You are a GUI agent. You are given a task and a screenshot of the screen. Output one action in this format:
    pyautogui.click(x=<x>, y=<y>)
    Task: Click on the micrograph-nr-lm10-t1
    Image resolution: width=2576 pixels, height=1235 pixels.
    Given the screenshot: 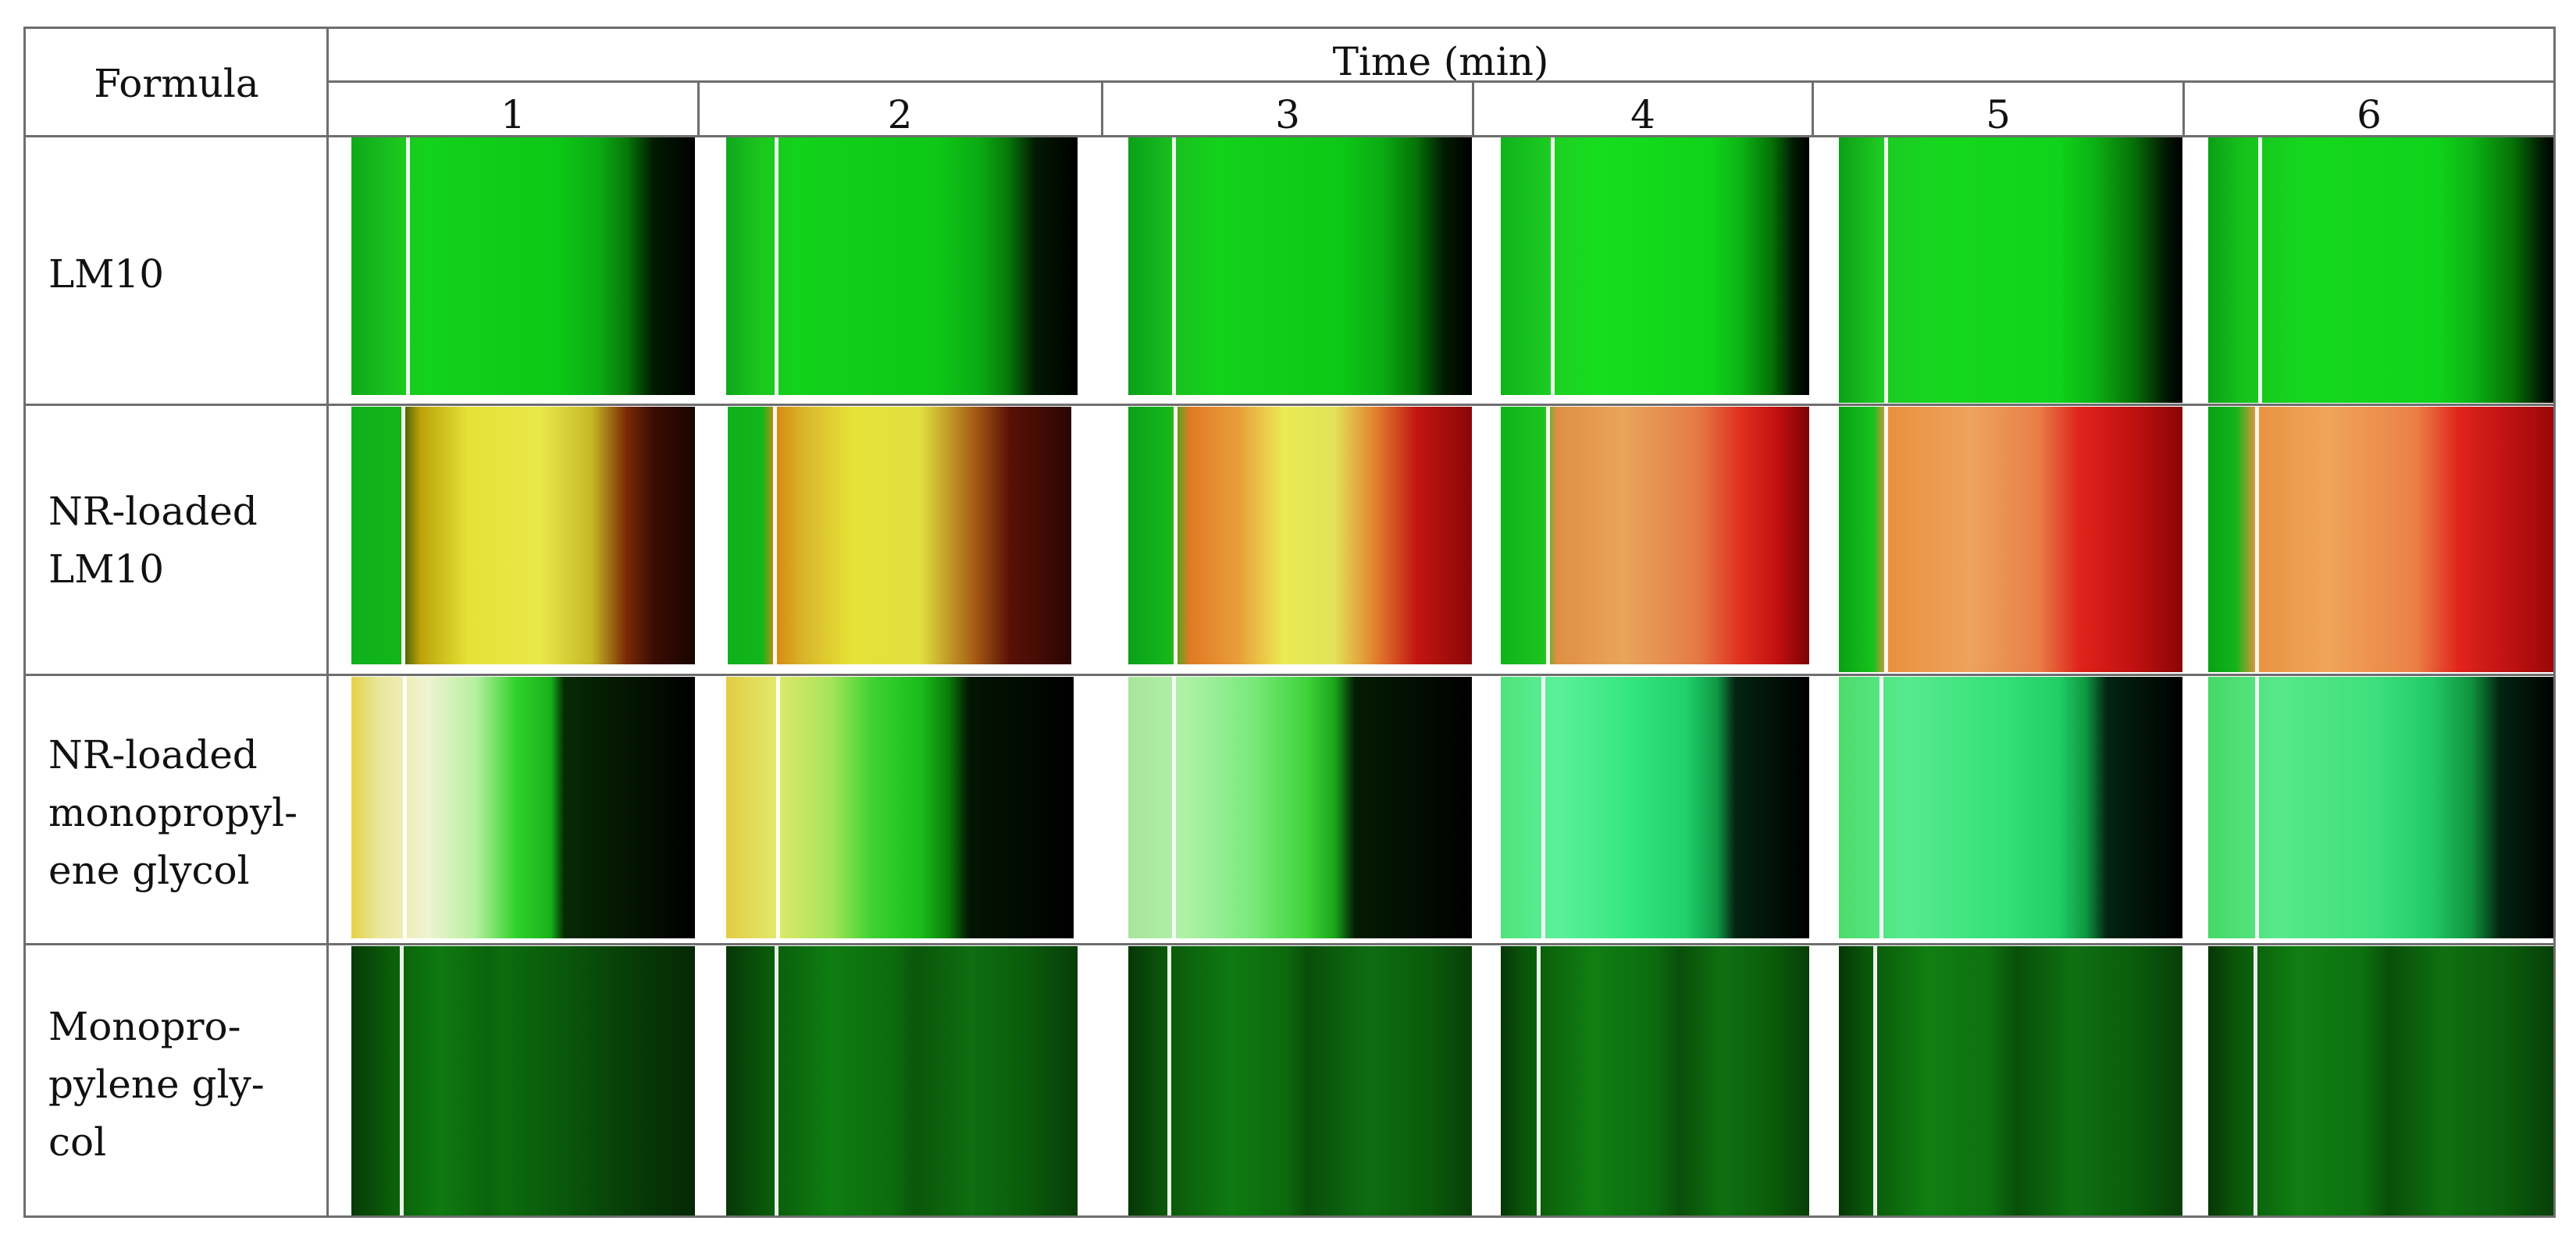 What is the action you would take?
    pyautogui.click(x=523, y=535)
    